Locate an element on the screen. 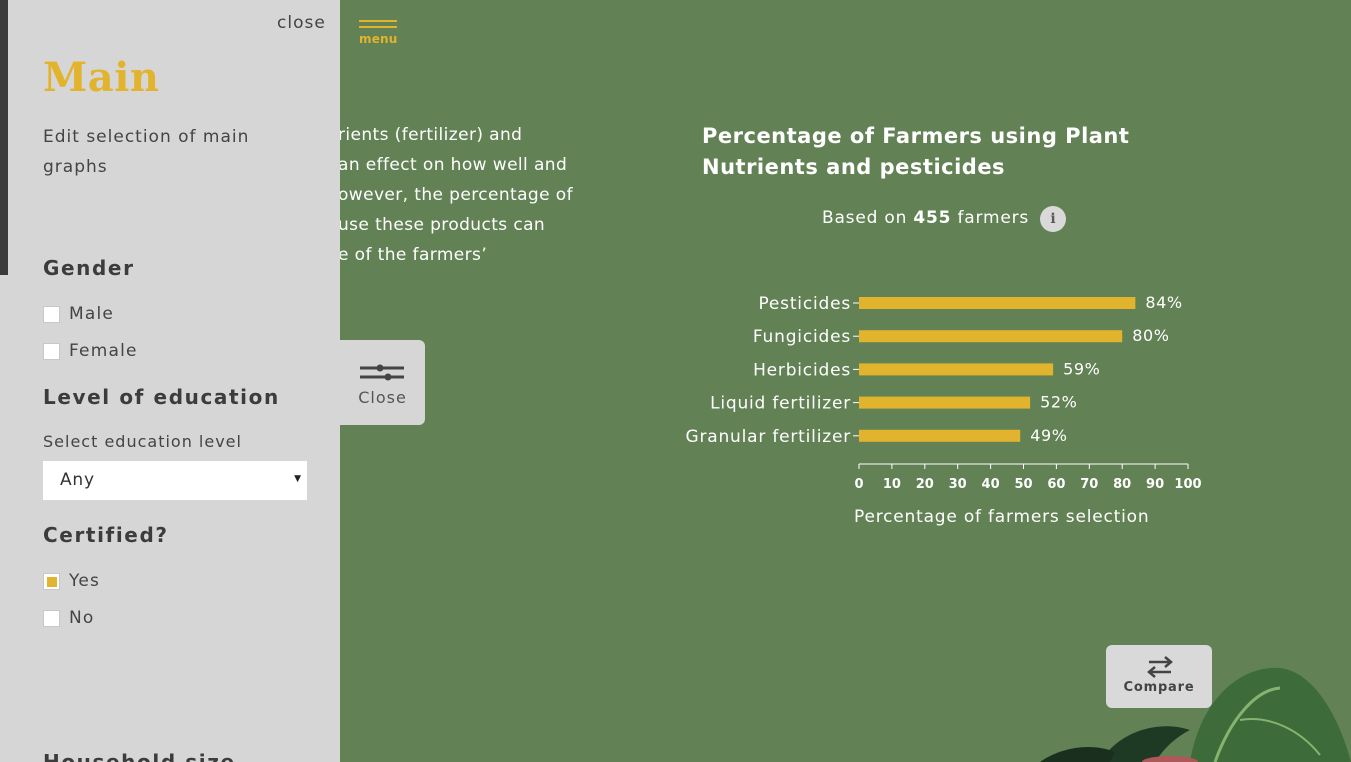 Image resolution: width=1351 pixels, height=762 pixels. compare-label: Compare is located at coordinates (1159, 687).